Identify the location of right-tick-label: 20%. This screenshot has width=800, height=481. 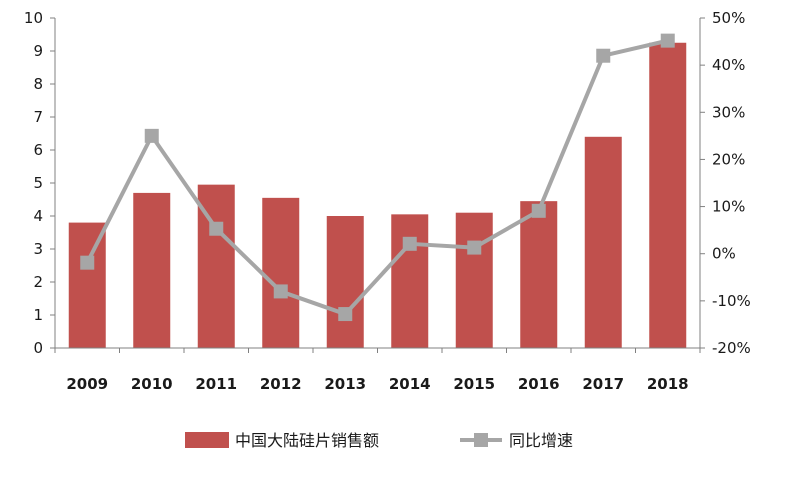
(728, 159).